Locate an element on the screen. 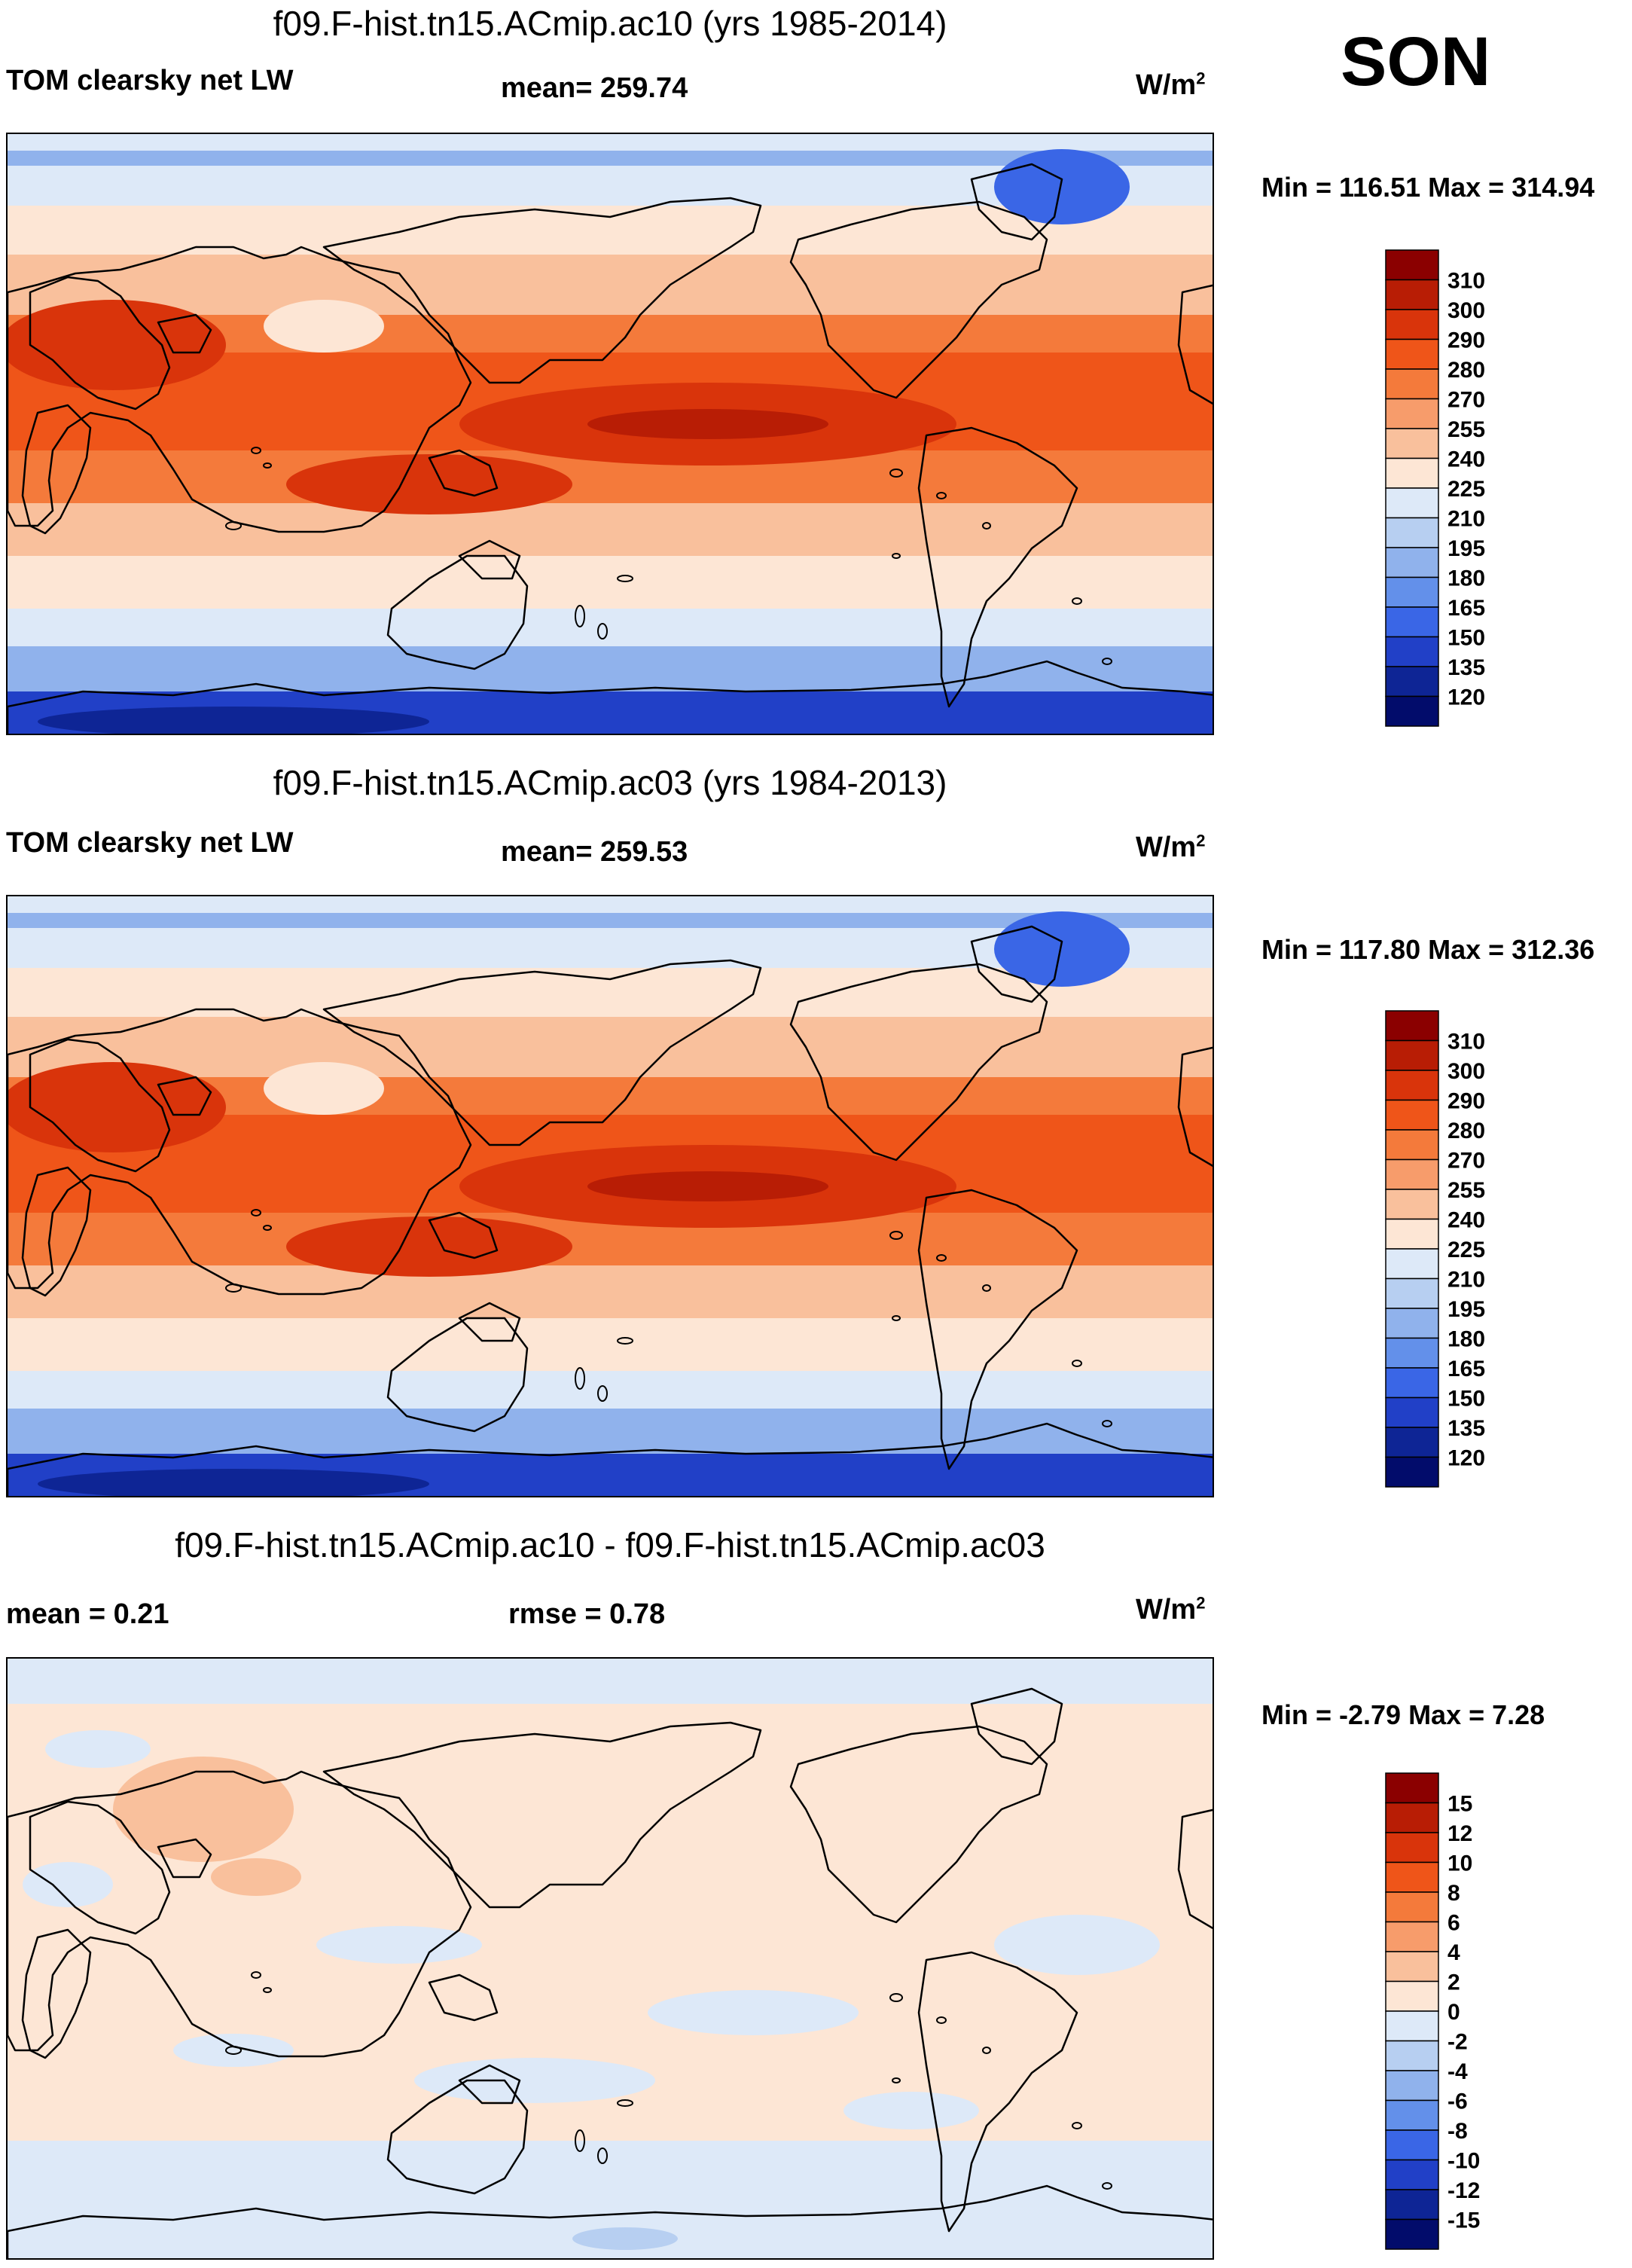 The height and width of the screenshot is (2268, 1632). colorbar-tick-label: 290 is located at coordinates (1466, 340).